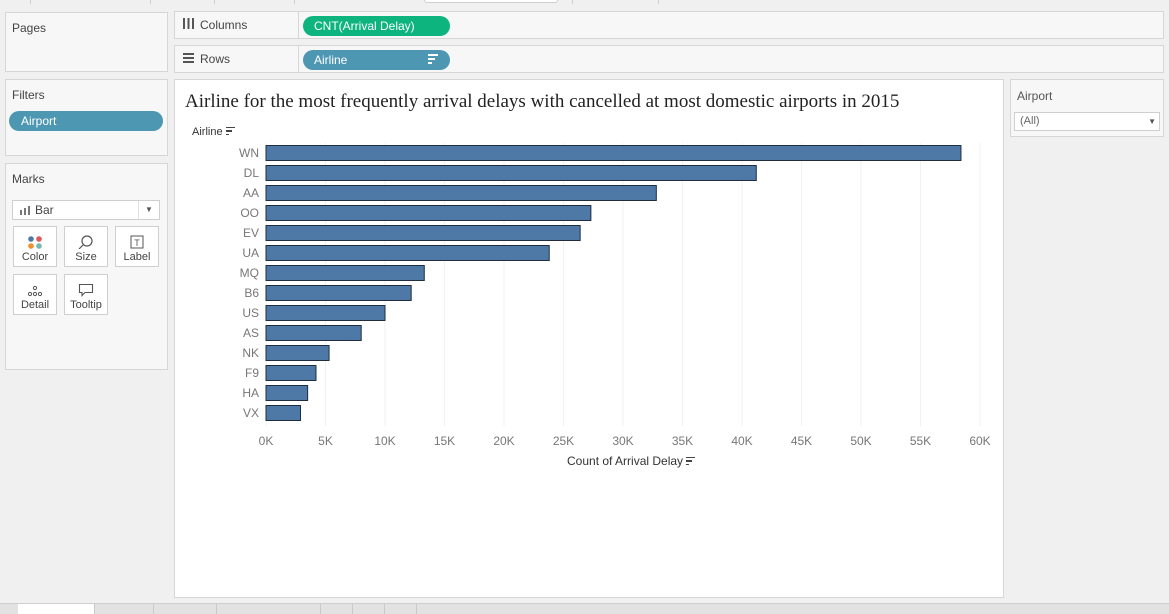 The height and width of the screenshot is (614, 1169). Describe the element at coordinates (313, 333) in the screenshot. I see `bar-as` at that location.